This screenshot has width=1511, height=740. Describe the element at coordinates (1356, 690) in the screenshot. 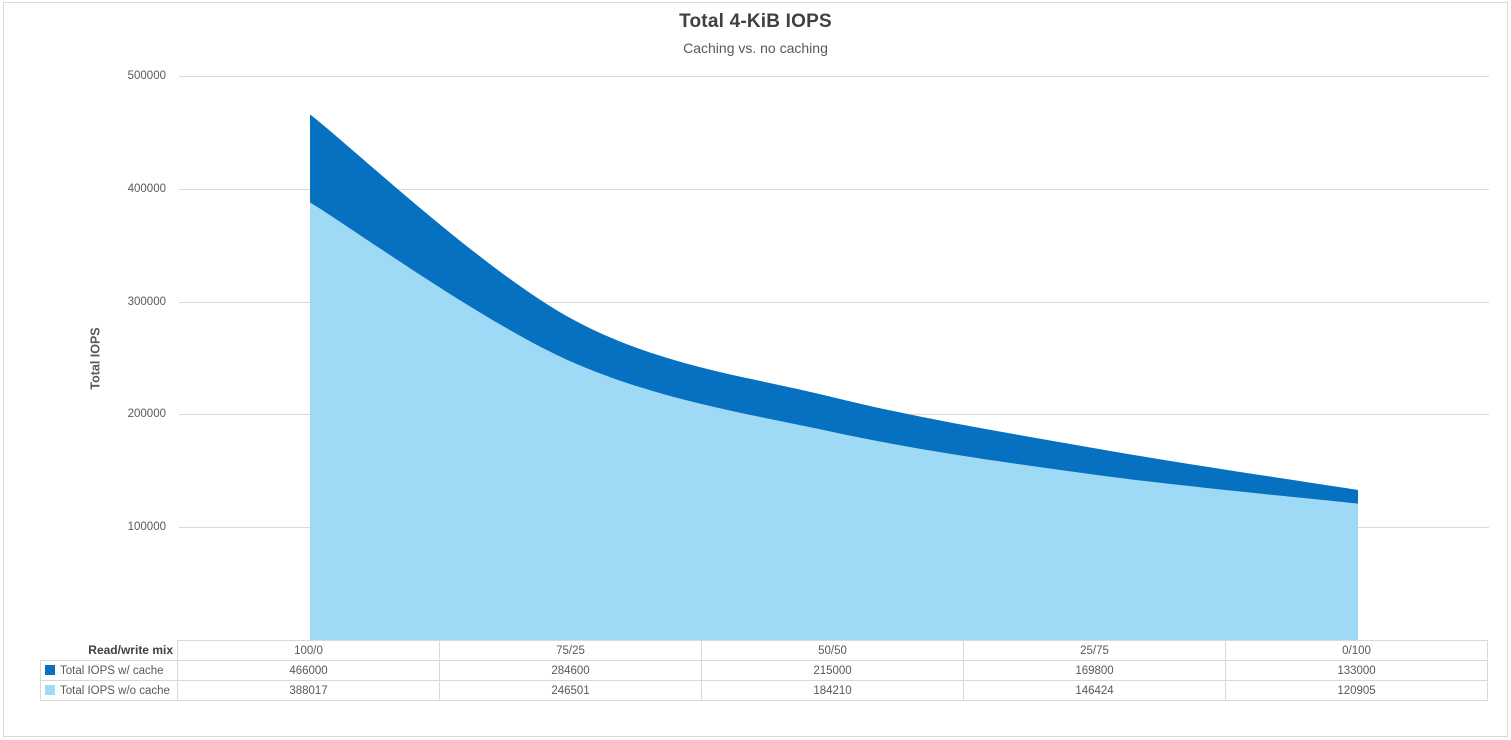

I see `value-cell: 120905` at that location.